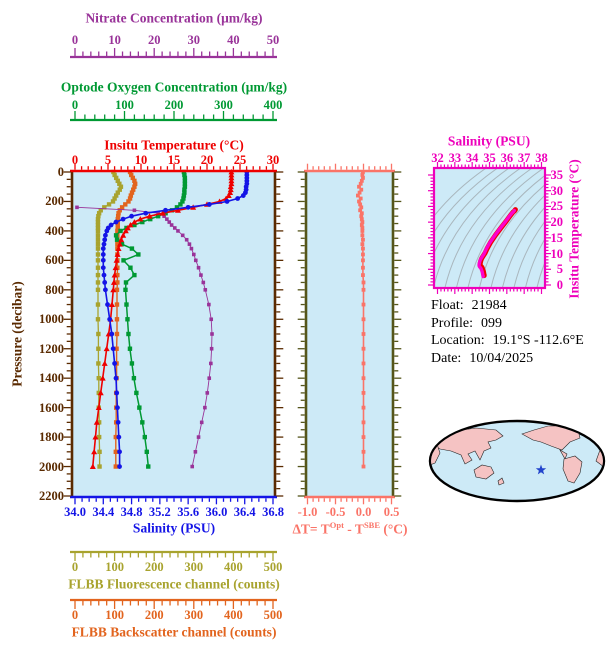  I want to click on delta-t-label-mid: - T, so click(353, 529).